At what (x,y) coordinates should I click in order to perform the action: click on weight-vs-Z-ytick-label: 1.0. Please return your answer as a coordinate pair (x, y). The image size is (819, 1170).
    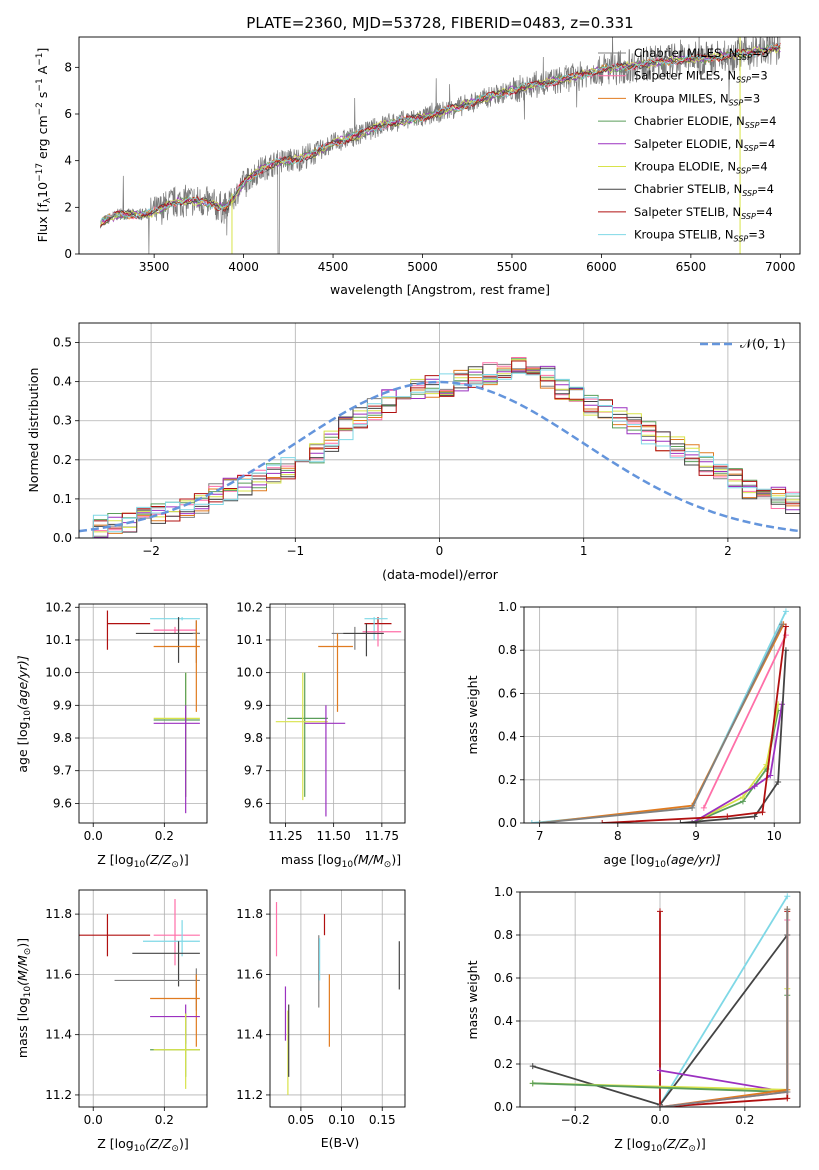
    Looking at the image, I should click on (503, 892).